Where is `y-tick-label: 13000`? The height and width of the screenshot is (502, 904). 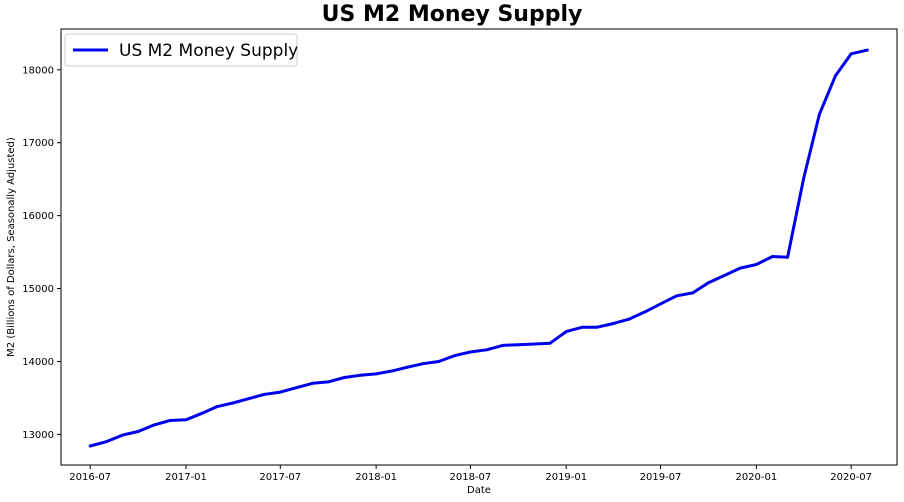
y-tick-label: 13000 is located at coordinates (38, 435).